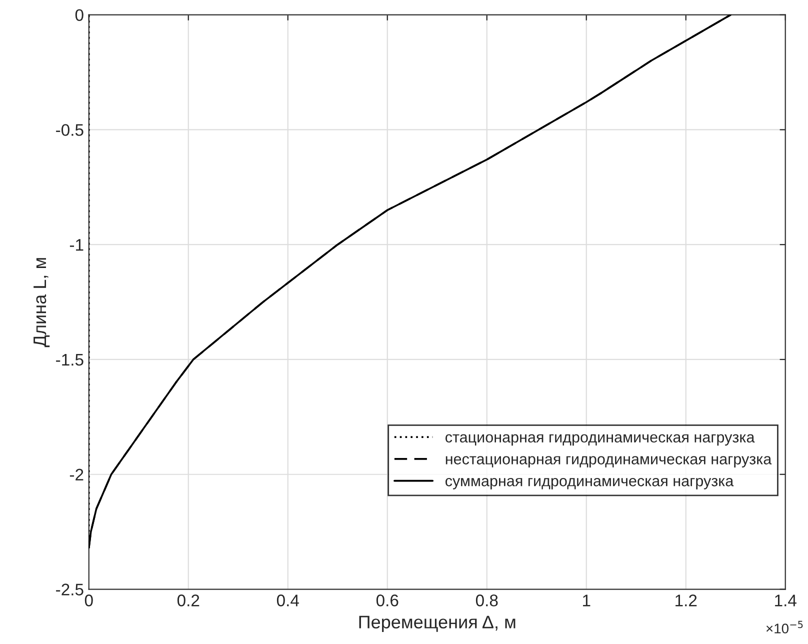 The height and width of the screenshot is (644, 808). Describe the element at coordinates (600, 440) in the screenshot. I see `legend-label: стационарная гидродинамическая нагрузка` at that location.